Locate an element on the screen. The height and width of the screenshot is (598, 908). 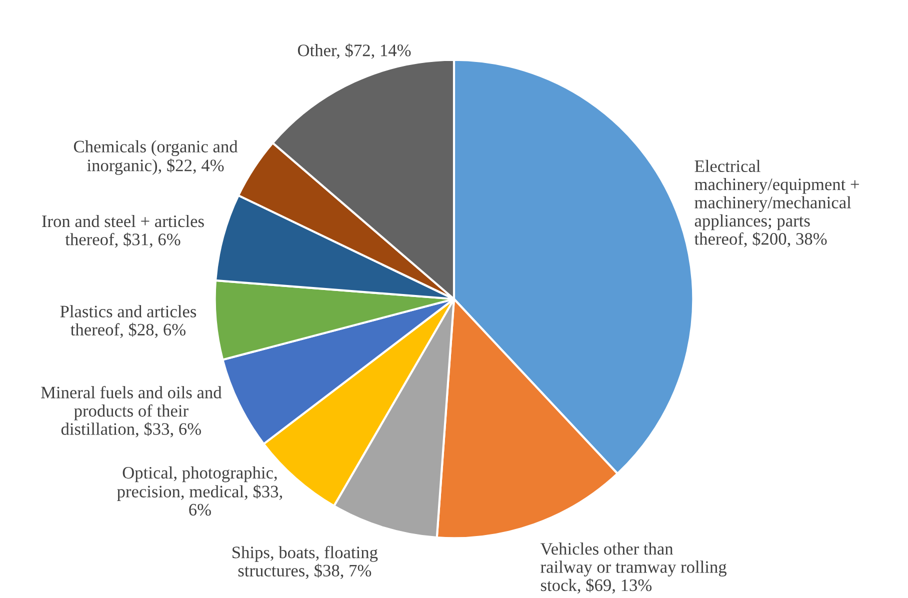
slice-label: Electrical machinery/equipment + machinery/mechanical appliances; parts thereof, $200, 38% is located at coordinates (776, 204).